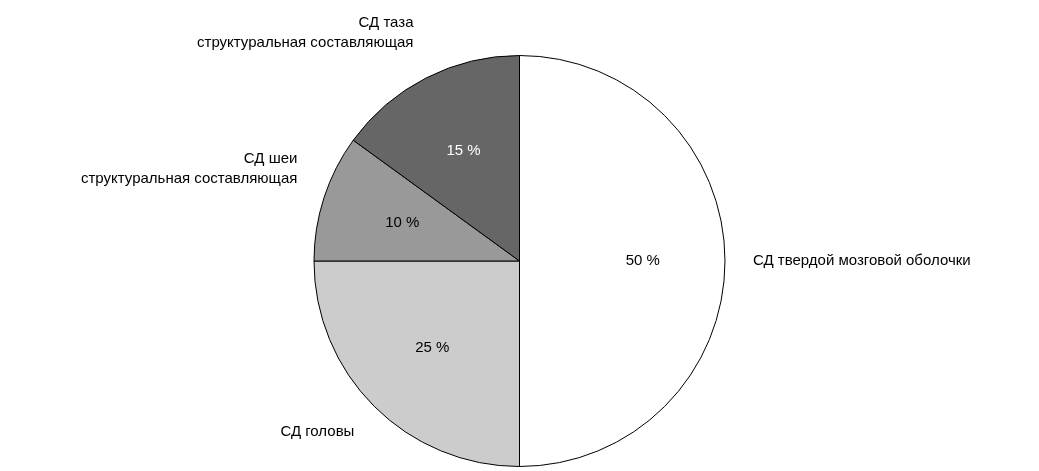 The height and width of the screenshot is (471, 1039). I want to click on data-label: 25 %, so click(432, 347).